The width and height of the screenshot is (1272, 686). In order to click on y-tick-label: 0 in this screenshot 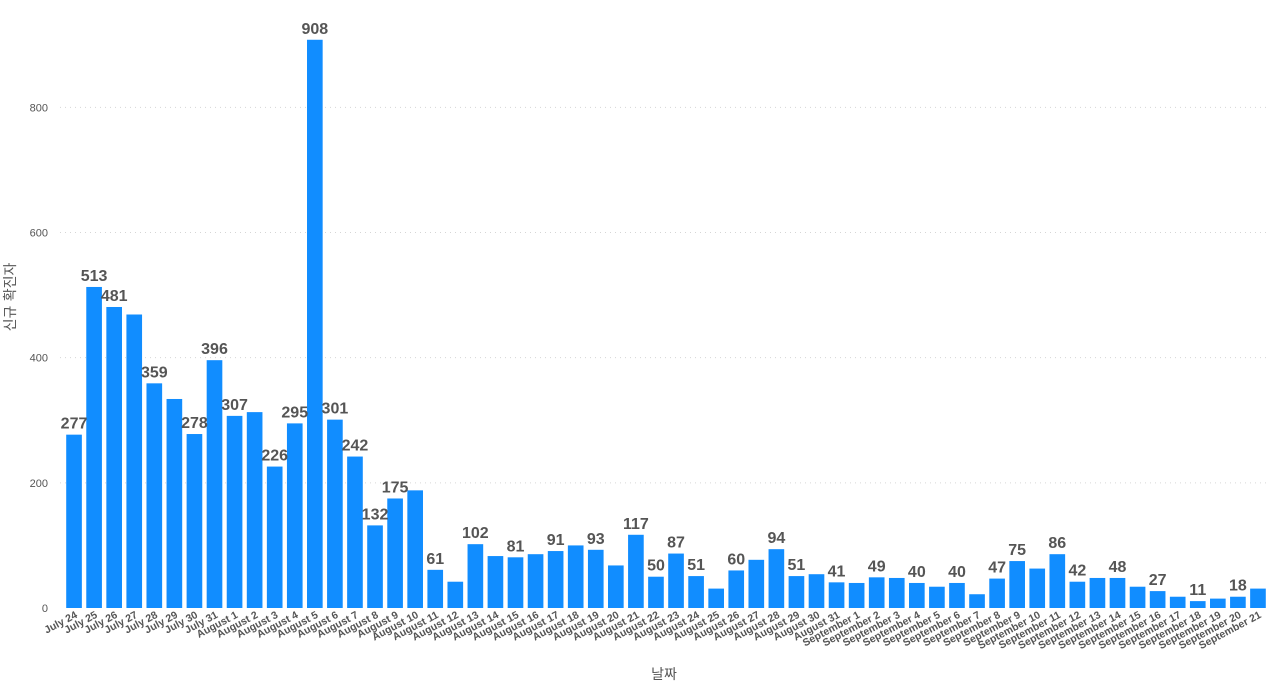, I will do `click(45, 609)`.